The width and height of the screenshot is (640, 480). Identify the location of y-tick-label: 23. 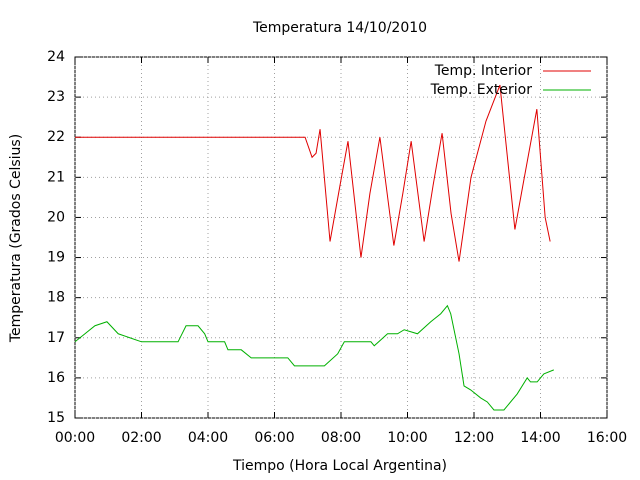
(56, 97).